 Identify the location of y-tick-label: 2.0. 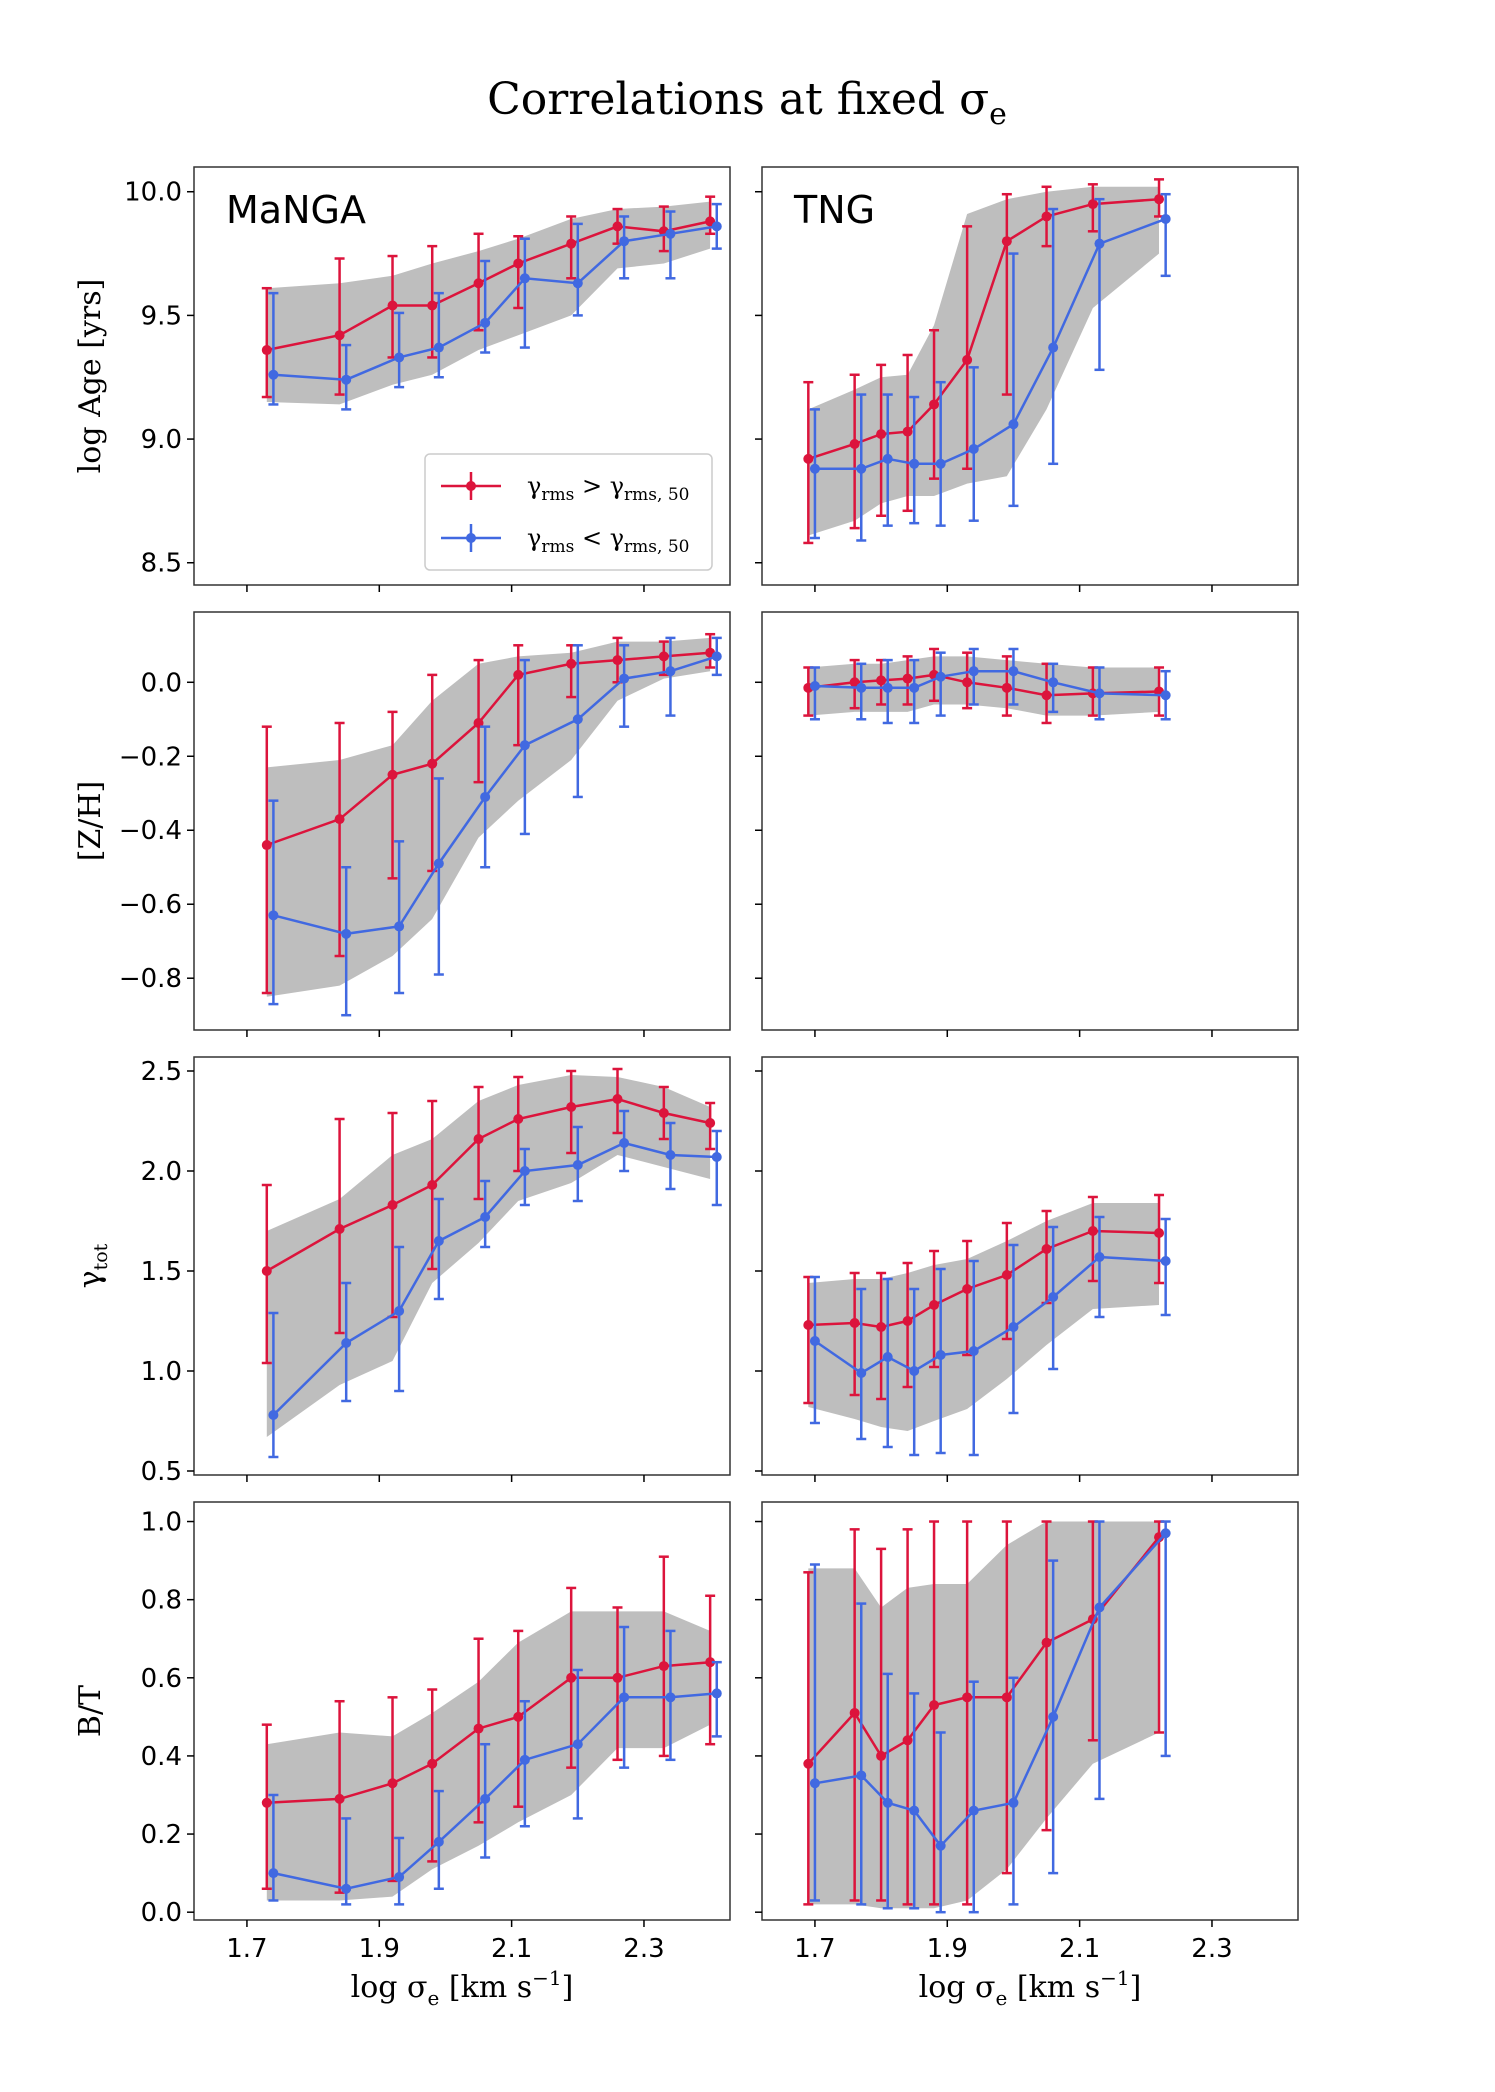
(161, 1172).